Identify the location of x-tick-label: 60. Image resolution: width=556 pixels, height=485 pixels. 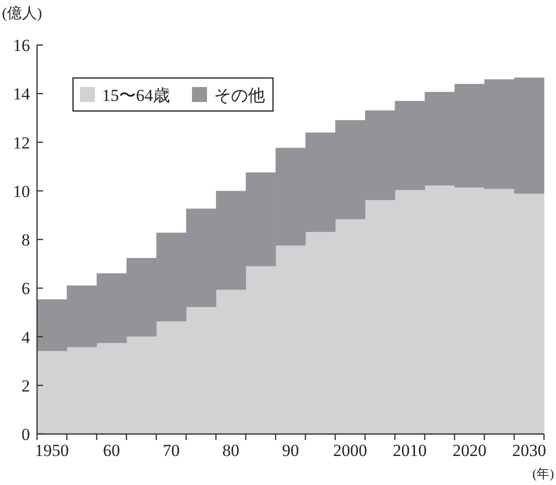
(111, 450).